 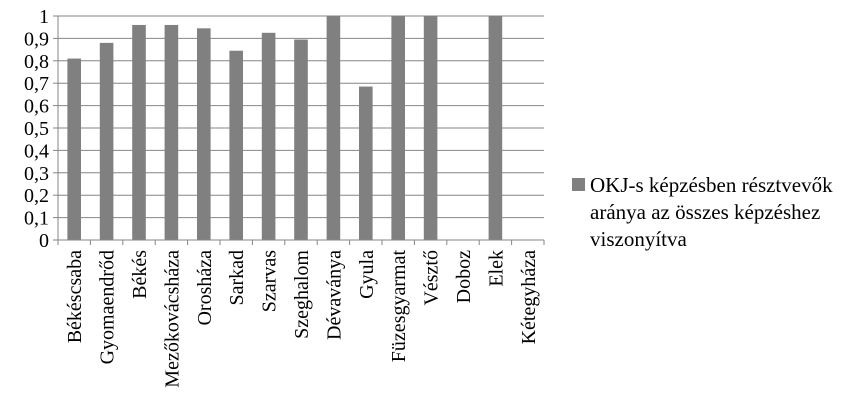 What do you see at coordinates (237, 278) in the screenshot?
I see `x-tick-label: Sarkad` at bounding box center [237, 278].